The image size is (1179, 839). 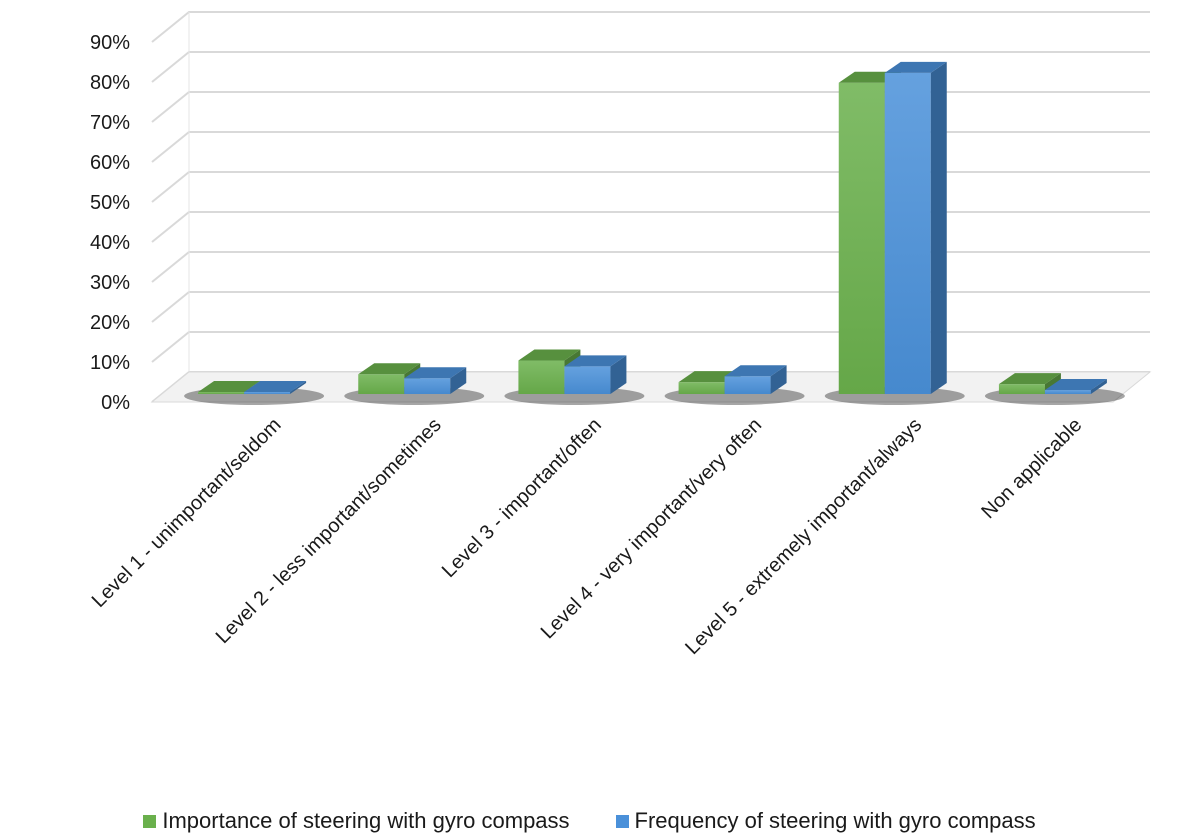 What do you see at coordinates (835, 820) in the screenshot?
I see `legend-label-frequency: Frequency of steering with gyro compass` at bounding box center [835, 820].